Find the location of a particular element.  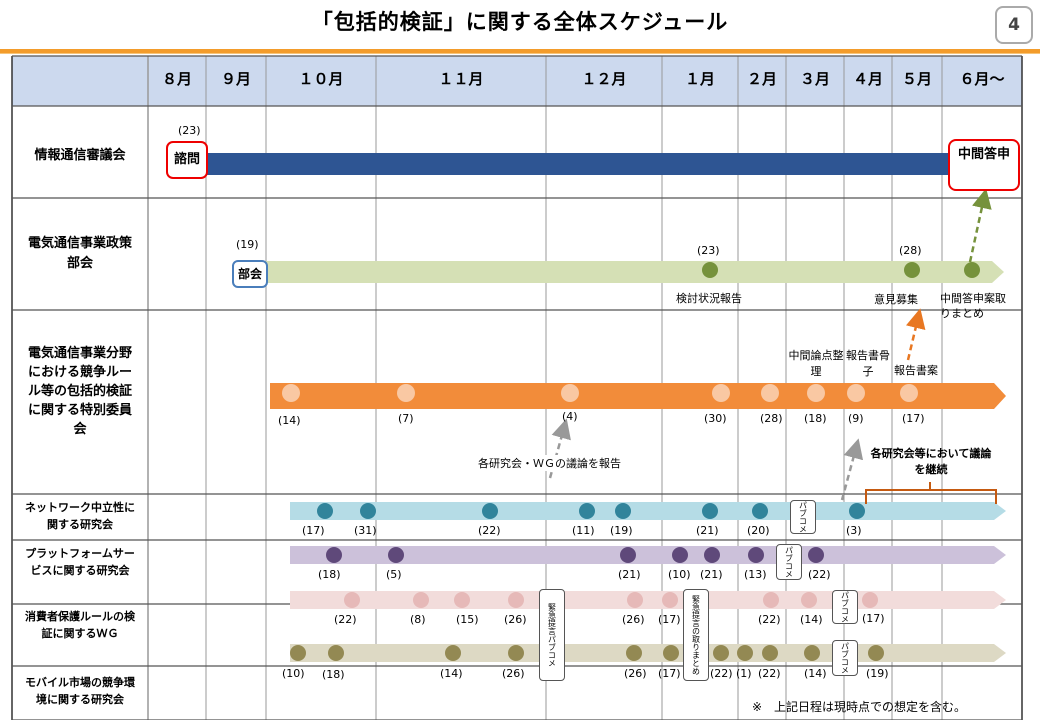

date-label: (20) is located at coordinates (758, 530).